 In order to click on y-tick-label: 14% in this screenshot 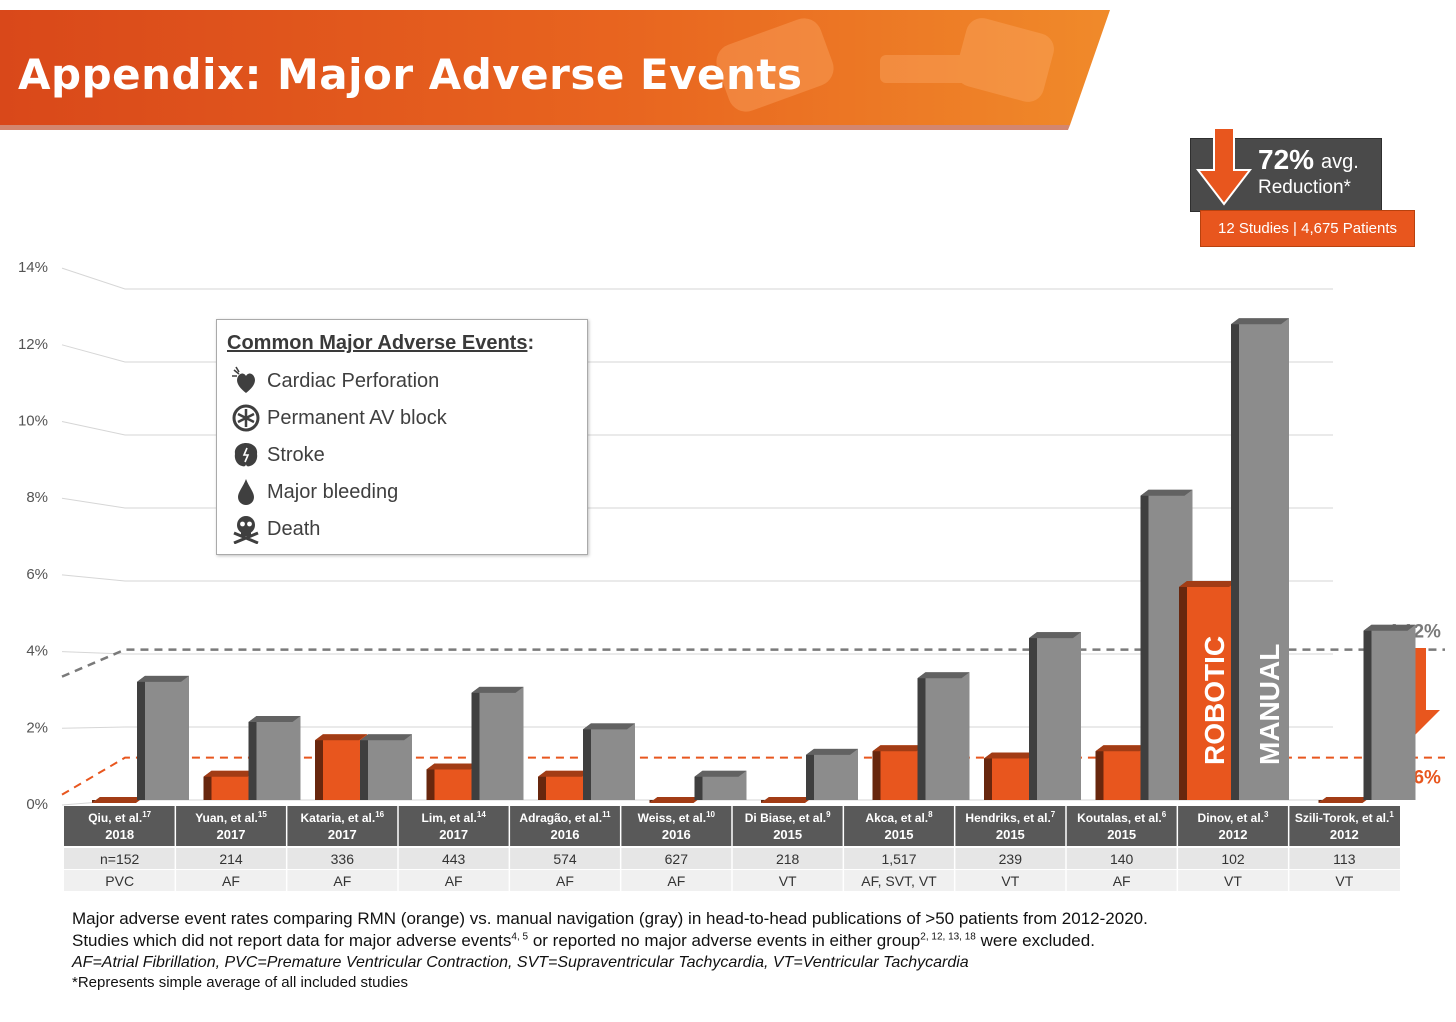, I will do `click(33, 267)`.